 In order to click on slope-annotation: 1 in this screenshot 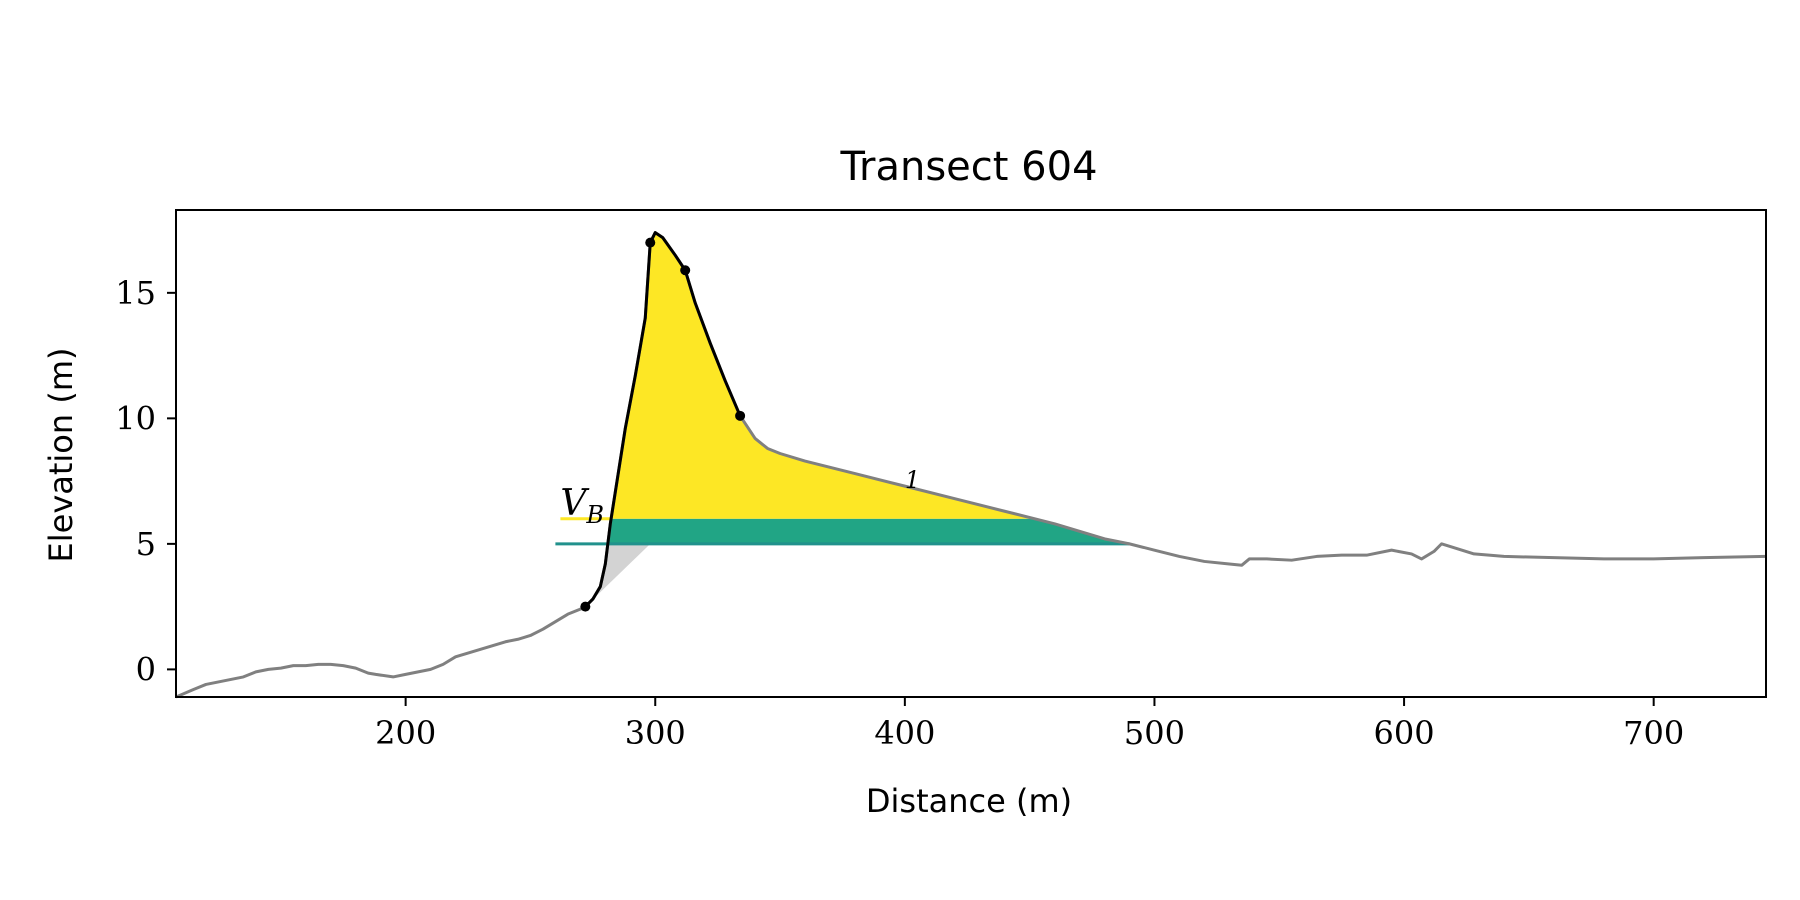, I will do `click(912, 480)`.